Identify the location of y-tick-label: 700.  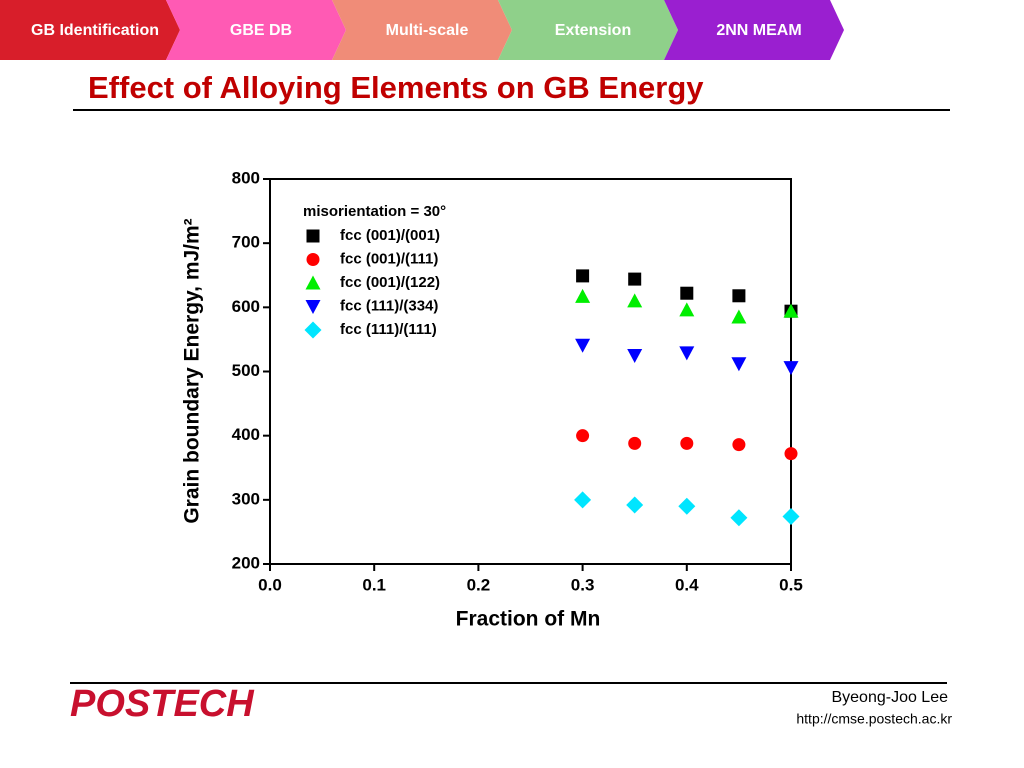
(246, 242).